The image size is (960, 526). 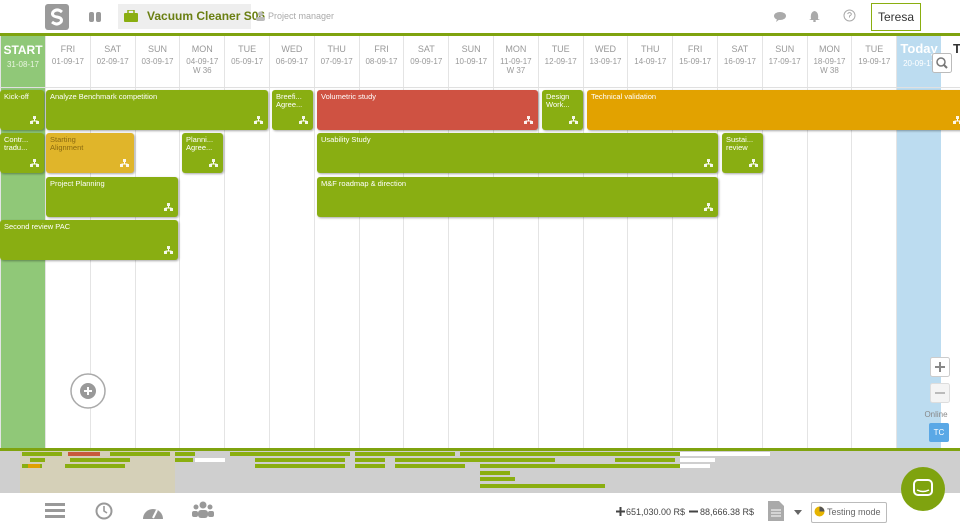 What do you see at coordinates (63, 139) in the screenshot?
I see `task-label: Starting` at bounding box center [63, 139].